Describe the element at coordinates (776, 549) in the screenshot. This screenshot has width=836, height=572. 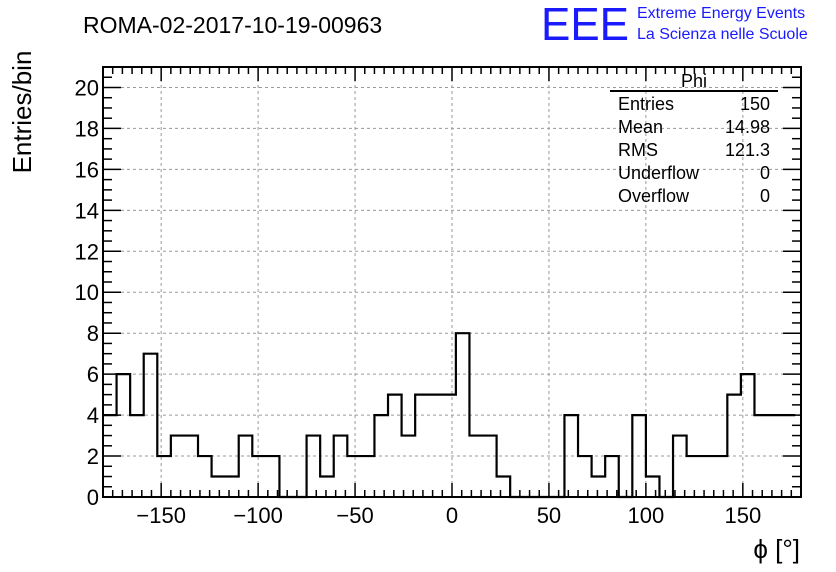
I see `x-axis-title: ϕ [°]` at that location.